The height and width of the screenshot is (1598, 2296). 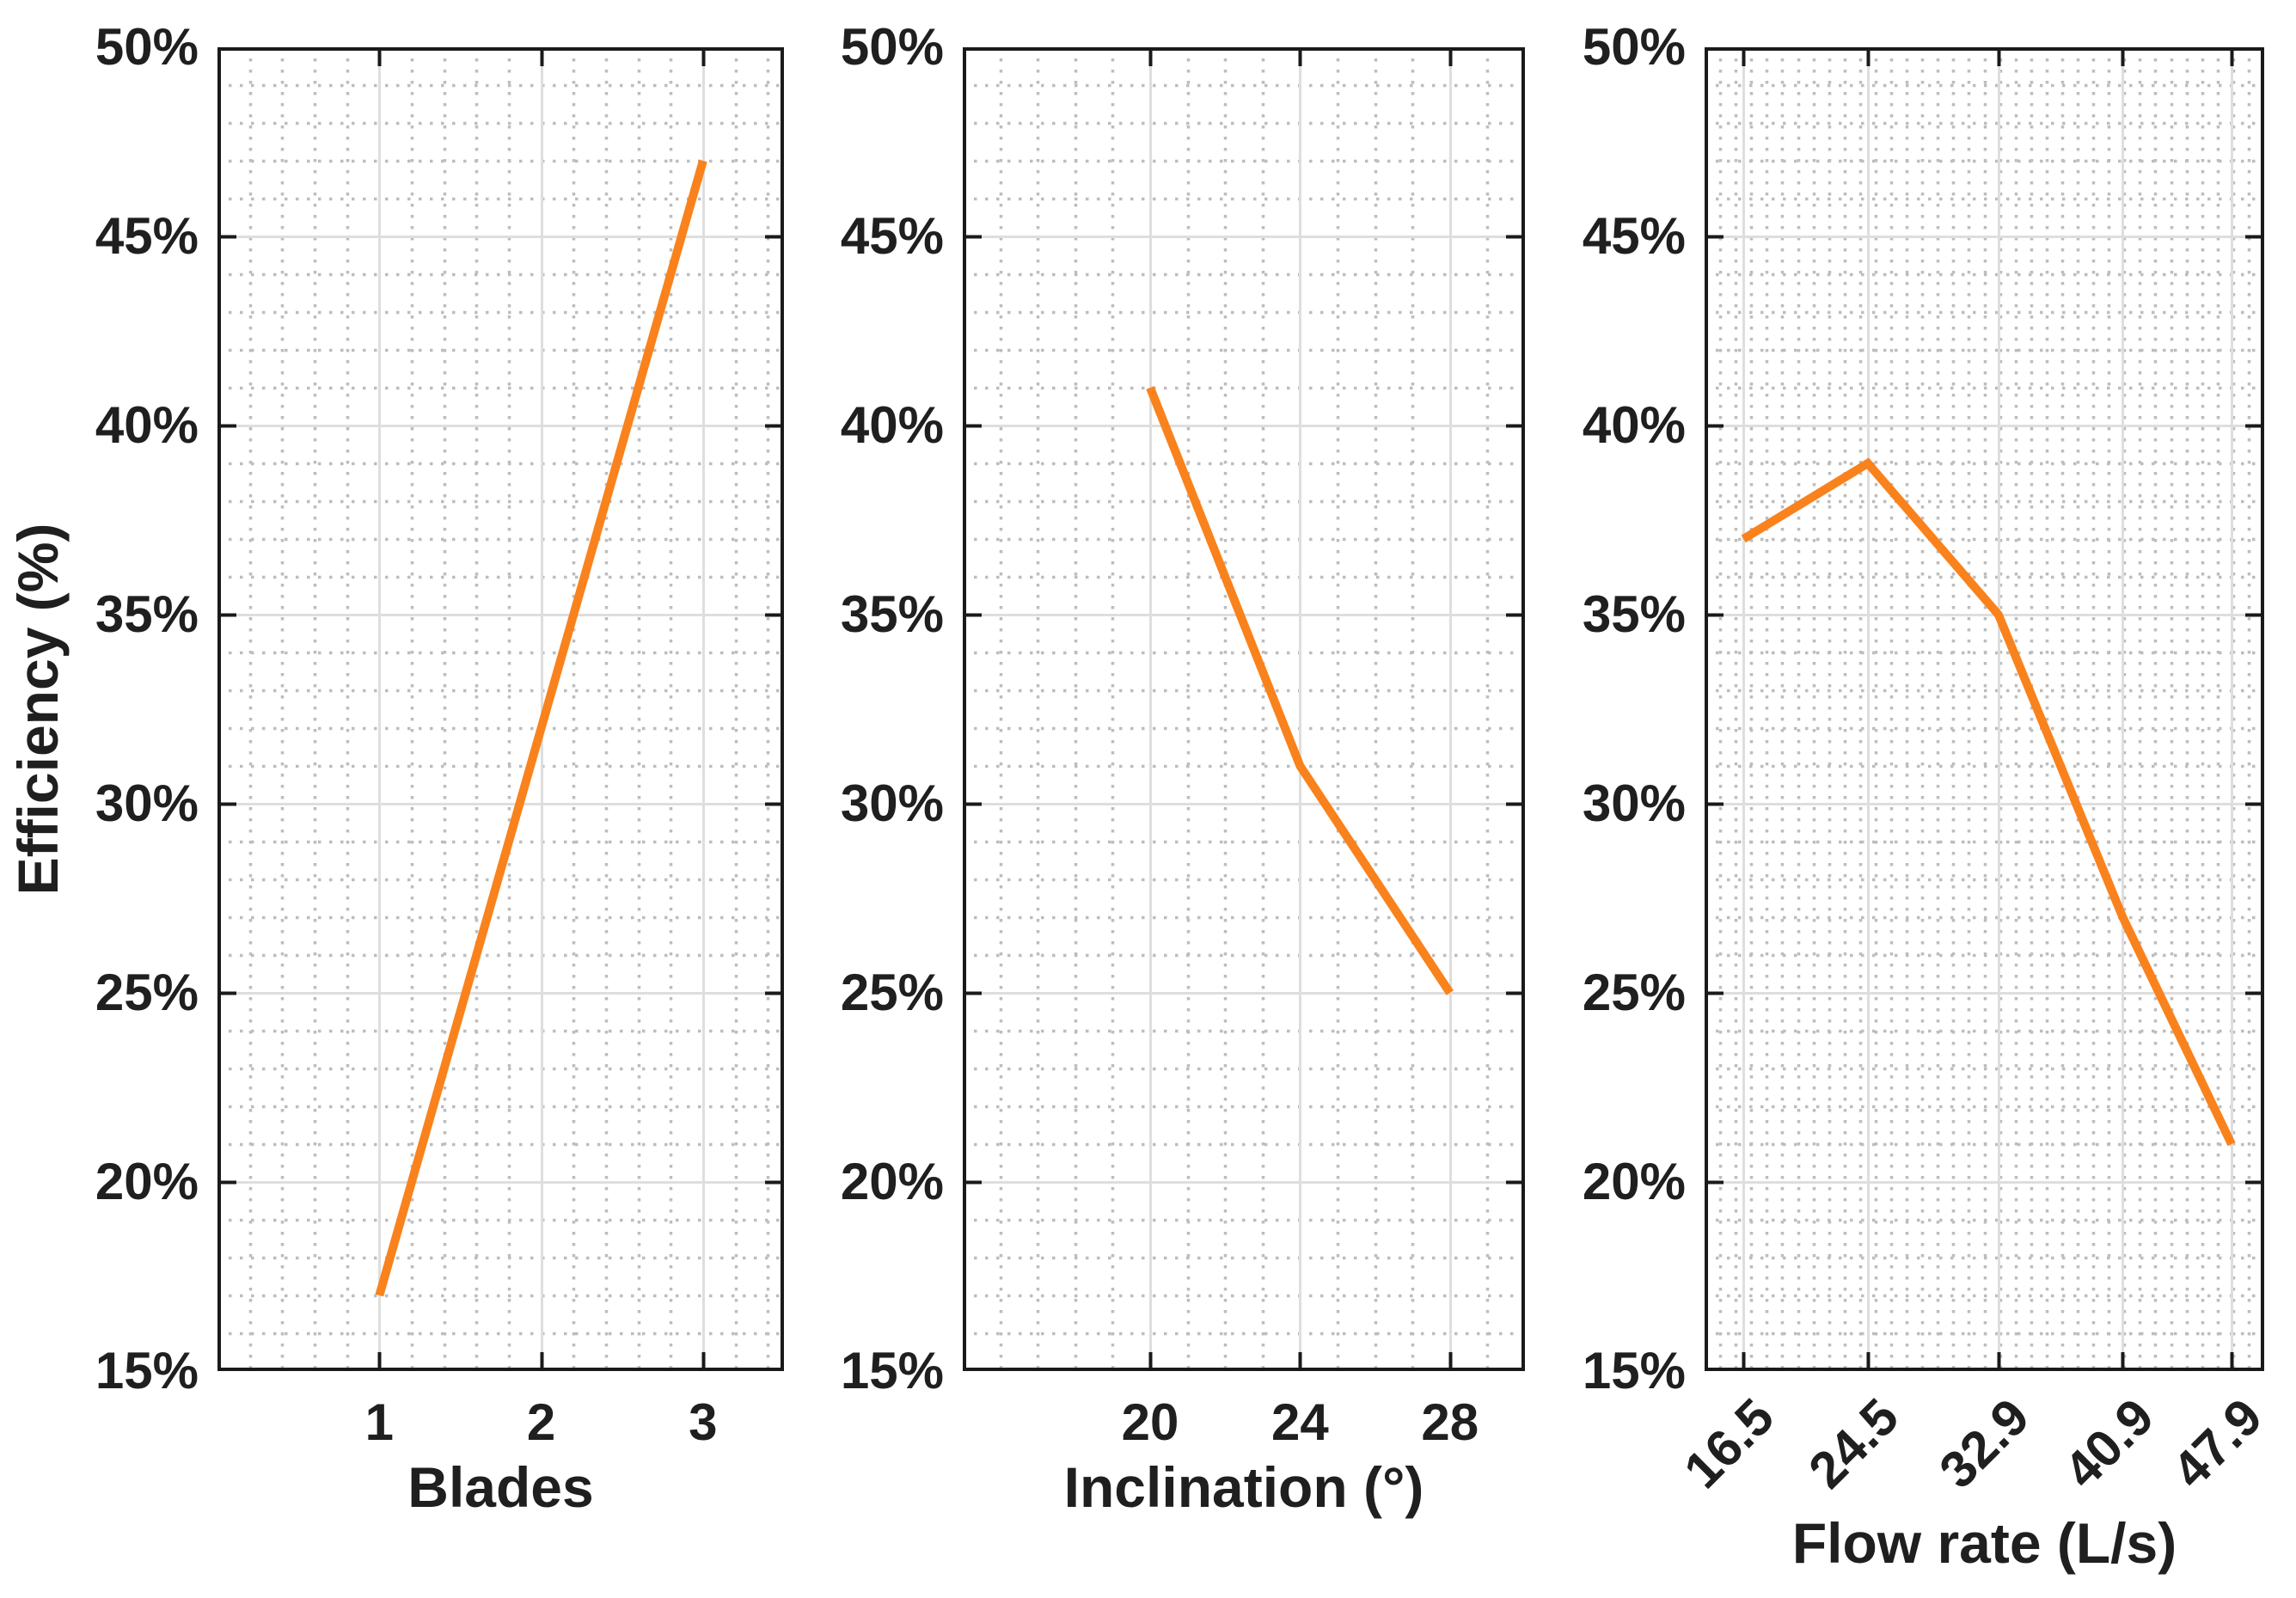 What do you see at coordinates (892, 804) in the screenshot?
I see `y-tick-label-2-30pct: 30%` at bounding box center [892, 804].